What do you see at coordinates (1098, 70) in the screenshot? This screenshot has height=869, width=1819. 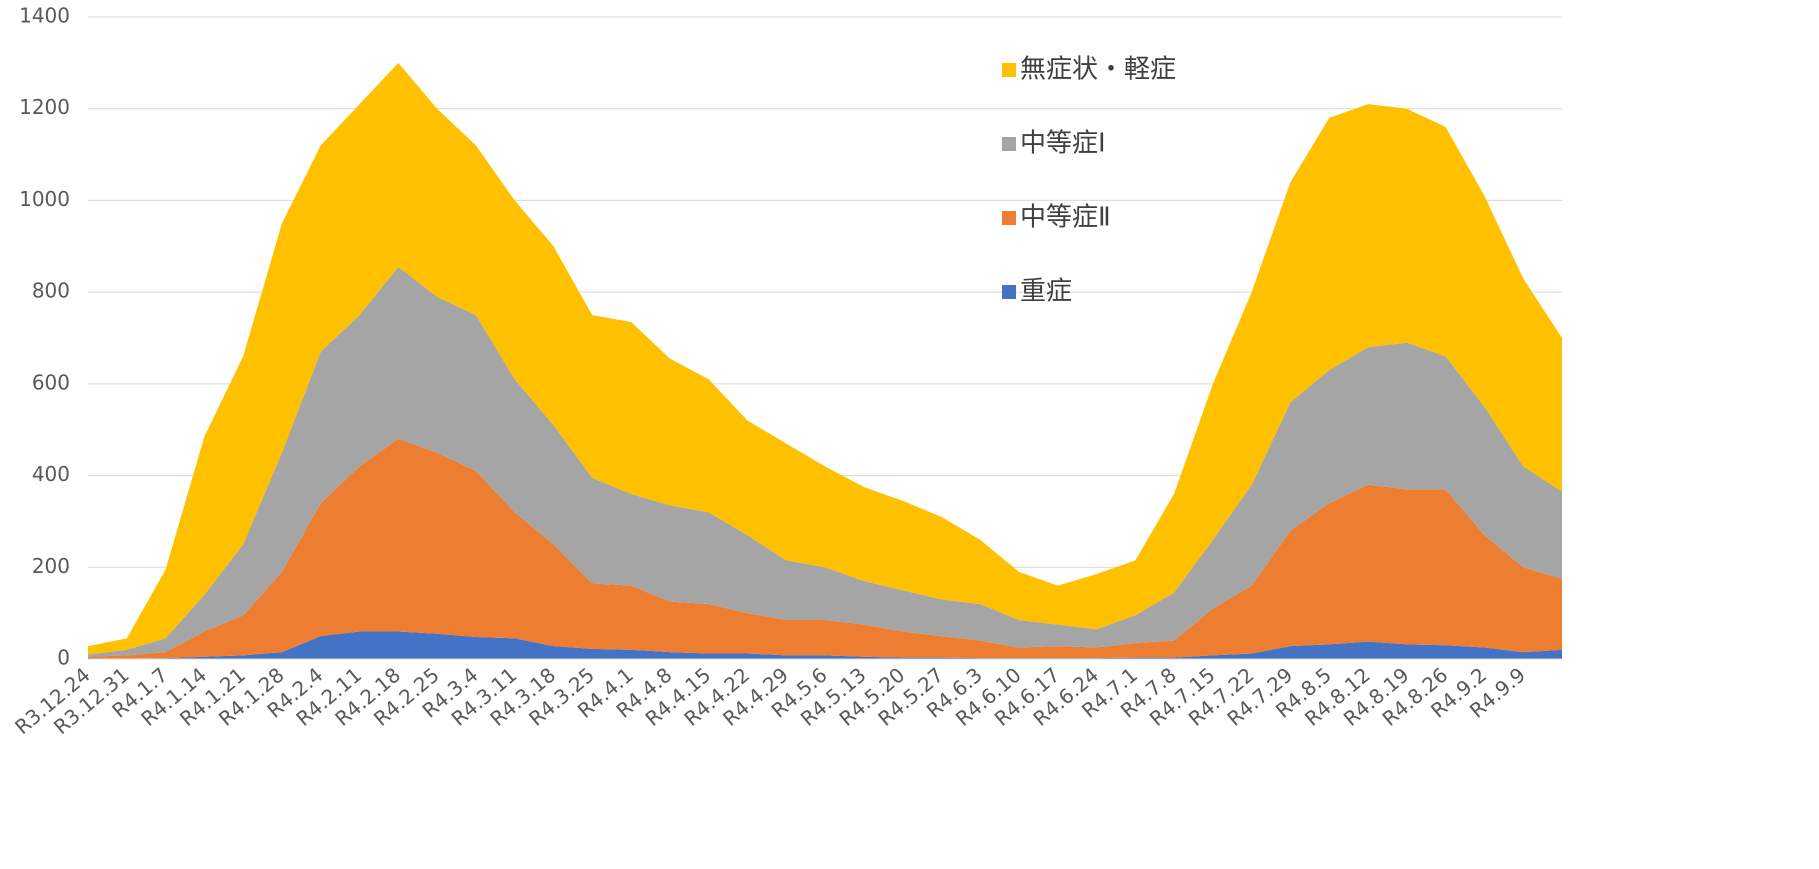 I see `legend-label: 無症状・軽症` at bounding box center [1098, 70].